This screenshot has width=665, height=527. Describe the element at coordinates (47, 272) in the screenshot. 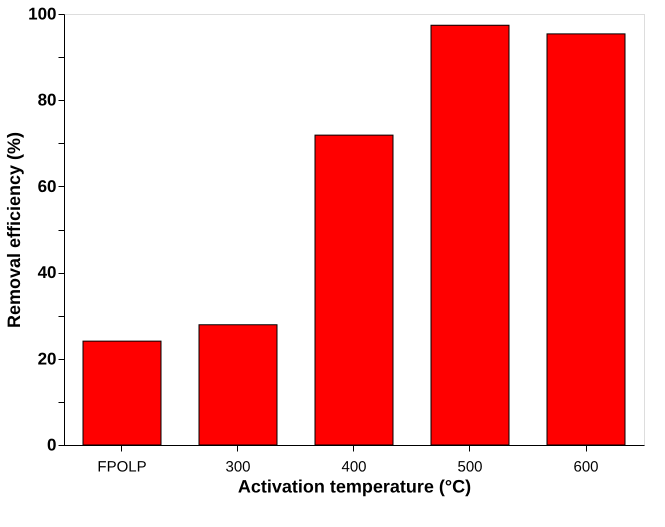

I see `y-tick-label: 40` at that location.